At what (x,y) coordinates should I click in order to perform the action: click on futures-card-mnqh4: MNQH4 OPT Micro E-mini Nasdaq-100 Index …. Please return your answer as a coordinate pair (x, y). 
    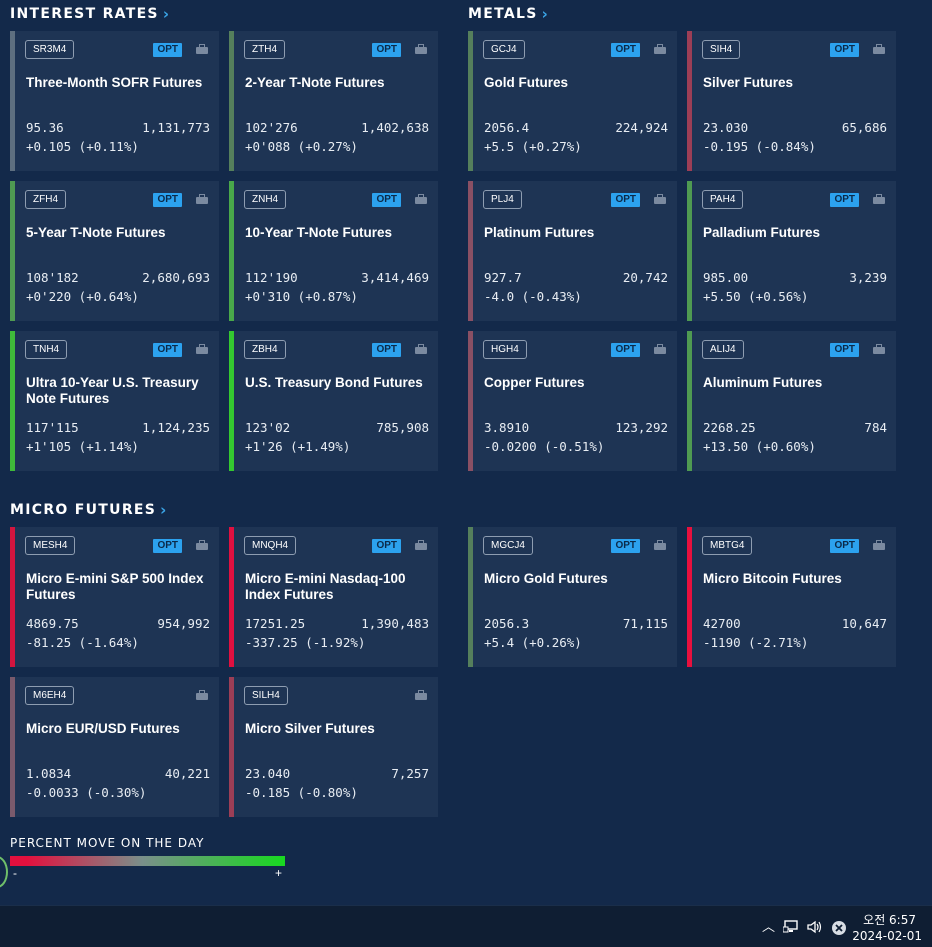
    Looking at the image, I should click on (333, 597).